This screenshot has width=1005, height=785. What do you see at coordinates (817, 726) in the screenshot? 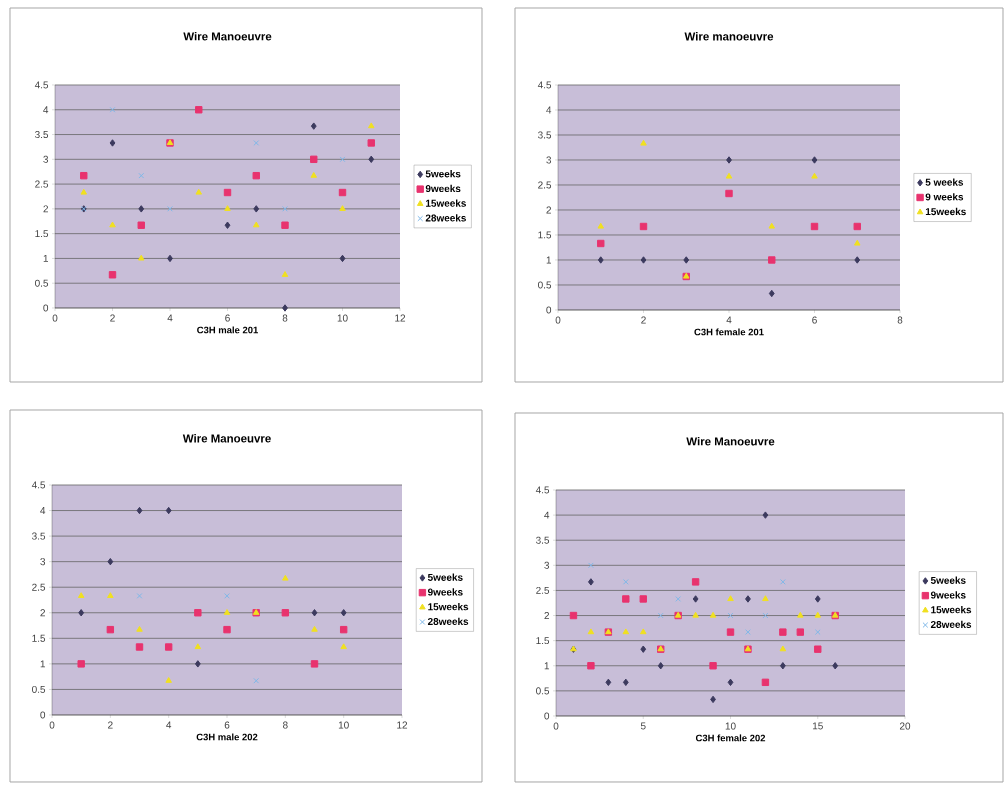
I see `x-tick-label: 15` at bounding box center [817, 726].